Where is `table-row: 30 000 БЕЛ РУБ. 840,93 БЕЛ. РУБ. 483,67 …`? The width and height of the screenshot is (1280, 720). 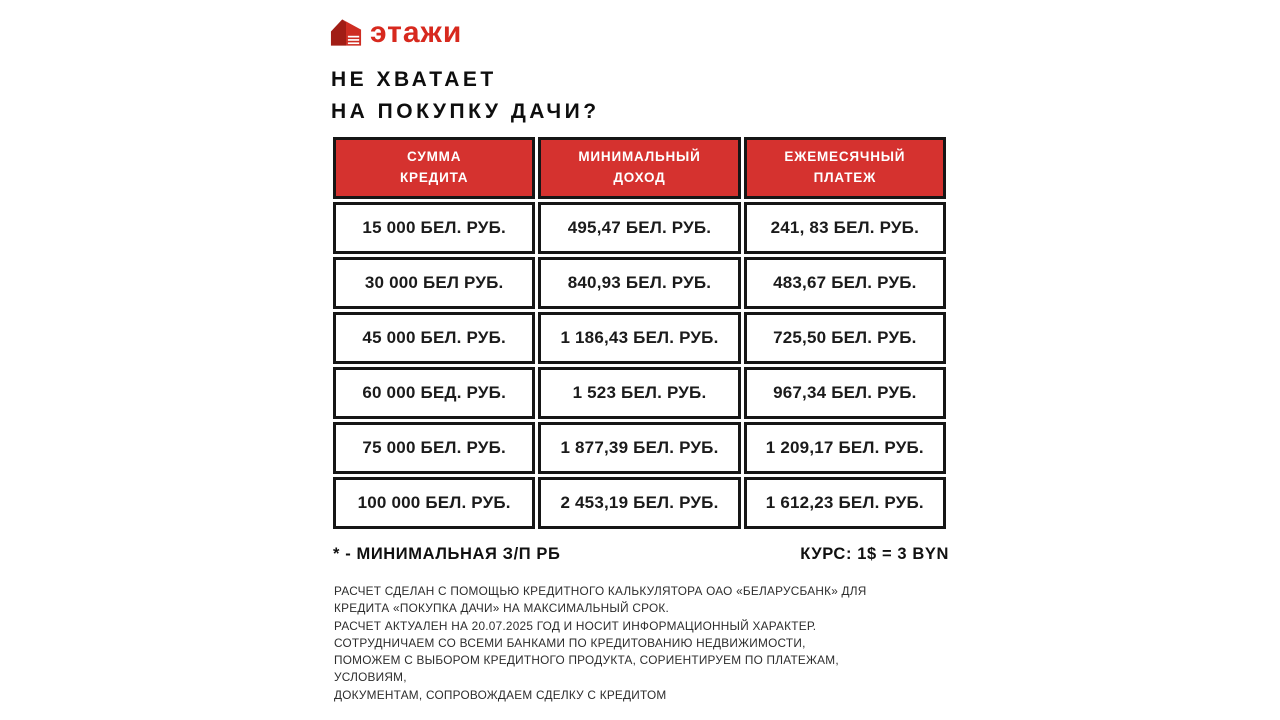
table-row: 30 000 БЕЛ РУБ. 840,93 БЕЛ. РУБ. 483,67 … is located at coordinates (639, 283).